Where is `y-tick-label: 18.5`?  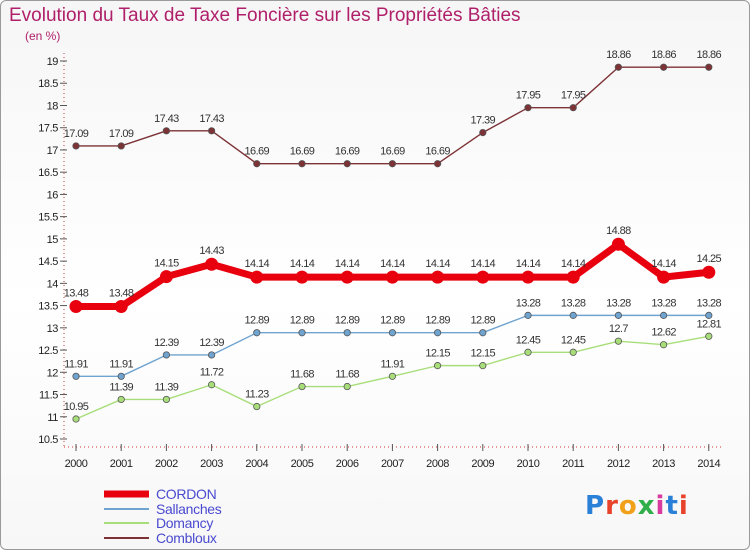 y-tick-label: 18.5 is located at coordinates (48, 84).